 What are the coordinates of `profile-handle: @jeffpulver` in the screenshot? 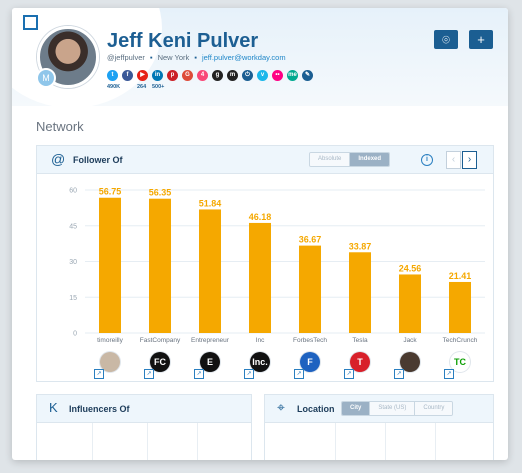 It's located at (126, 57).